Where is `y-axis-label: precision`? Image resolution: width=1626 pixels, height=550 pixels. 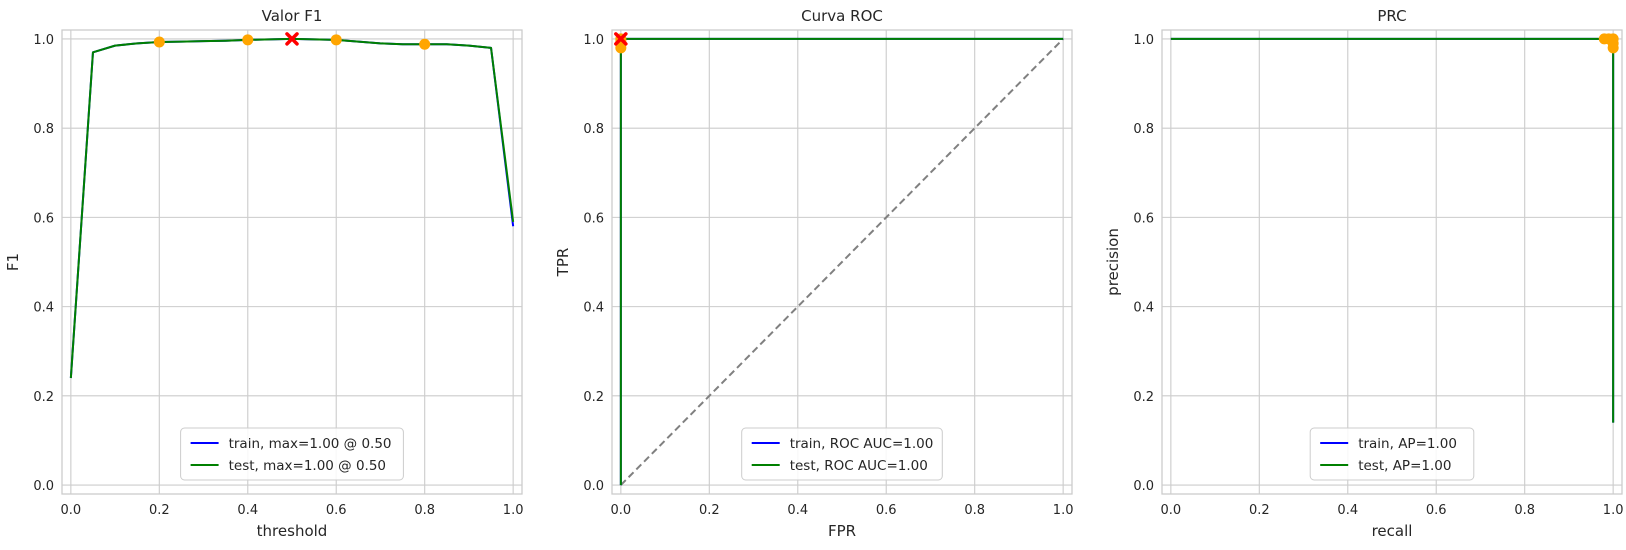
y-axis-label: precision is located at coordinates (1113, 262).